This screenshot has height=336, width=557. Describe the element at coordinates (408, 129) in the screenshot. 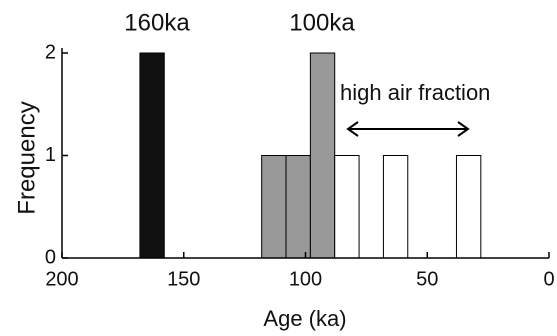

I see `range-arrow` at that location.